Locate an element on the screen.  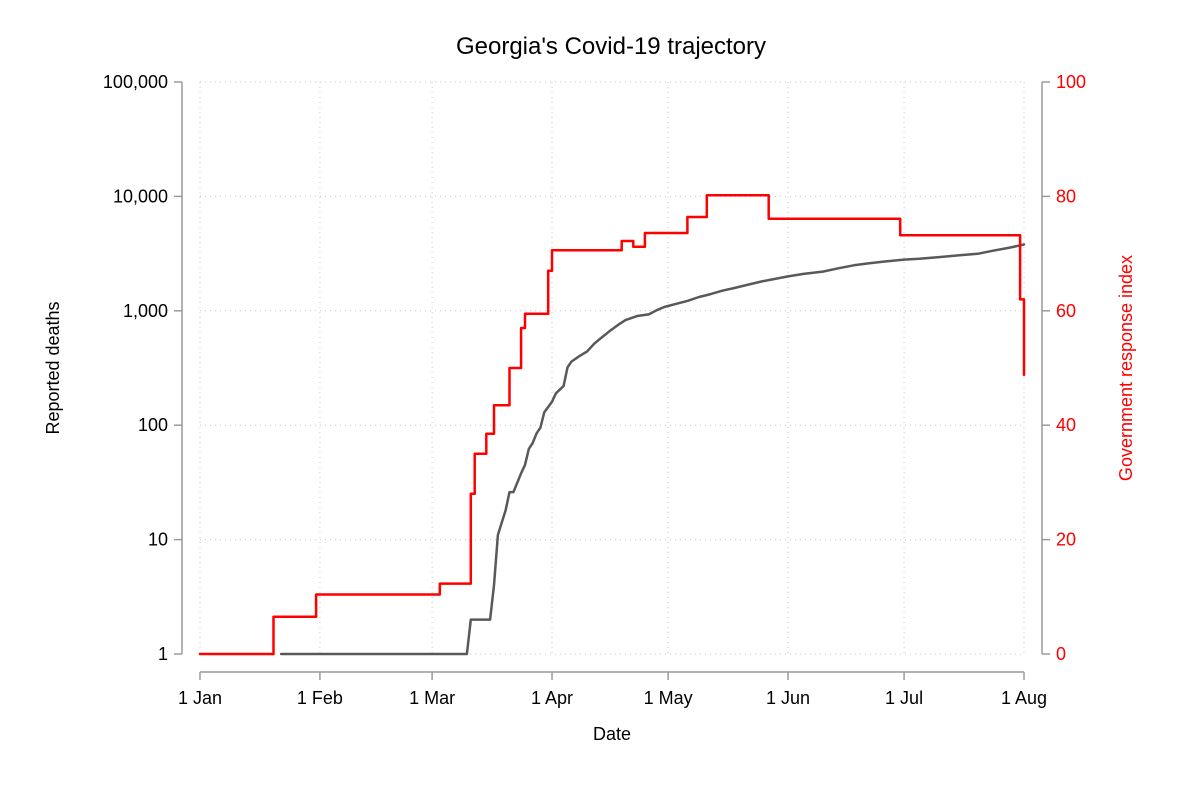
x-tick-label: 1 Mar is located at coordinates (432, 698).